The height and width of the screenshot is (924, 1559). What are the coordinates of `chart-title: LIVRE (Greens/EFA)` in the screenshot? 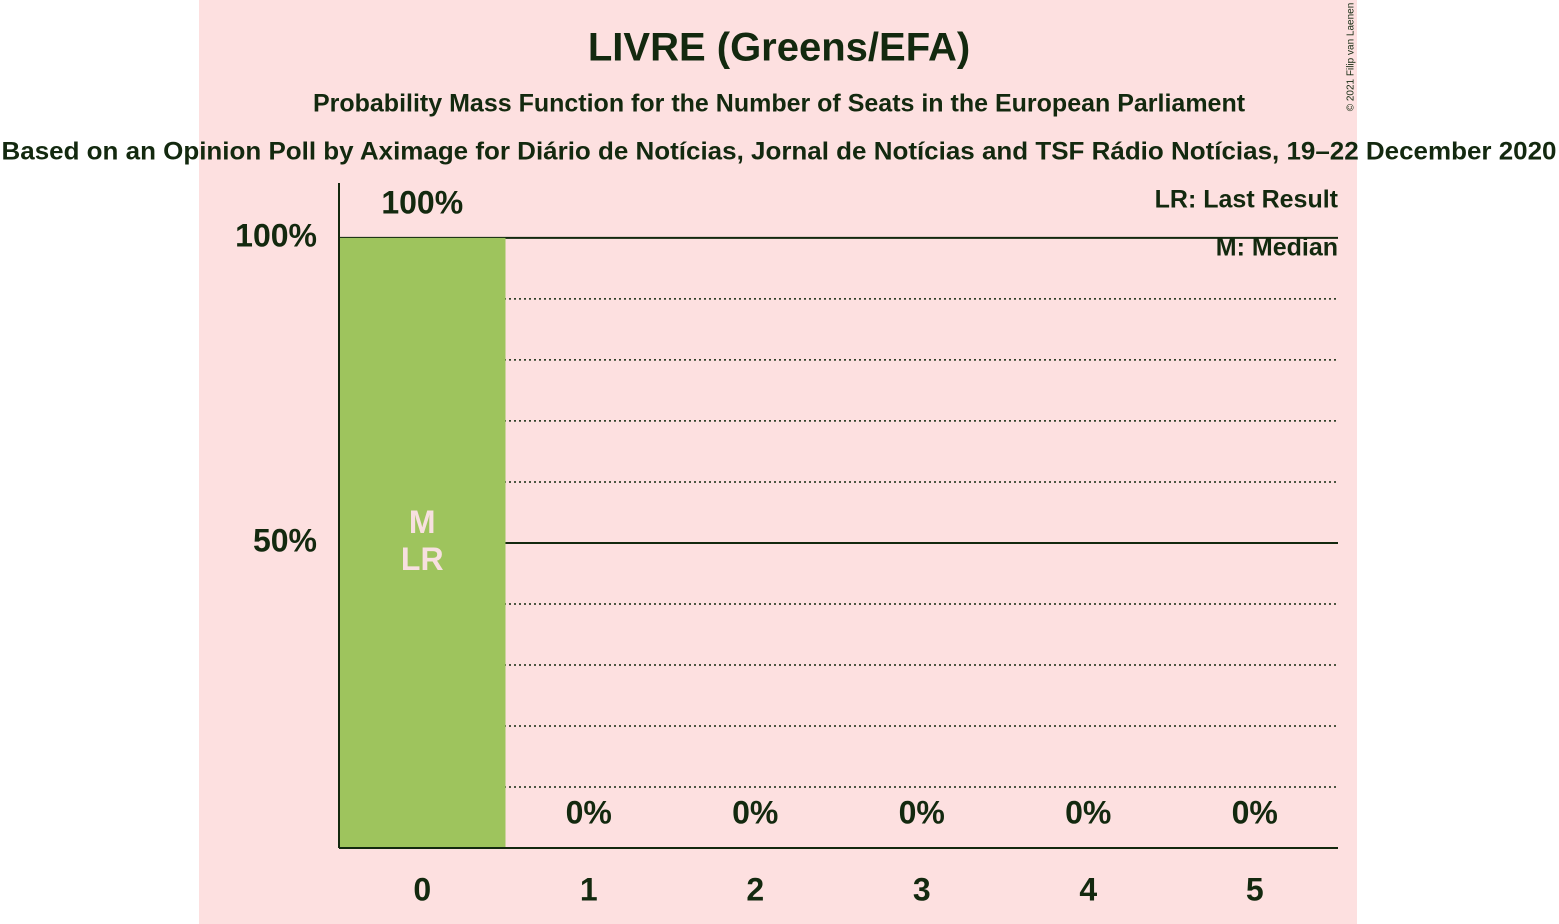 It's located at (779, 48).